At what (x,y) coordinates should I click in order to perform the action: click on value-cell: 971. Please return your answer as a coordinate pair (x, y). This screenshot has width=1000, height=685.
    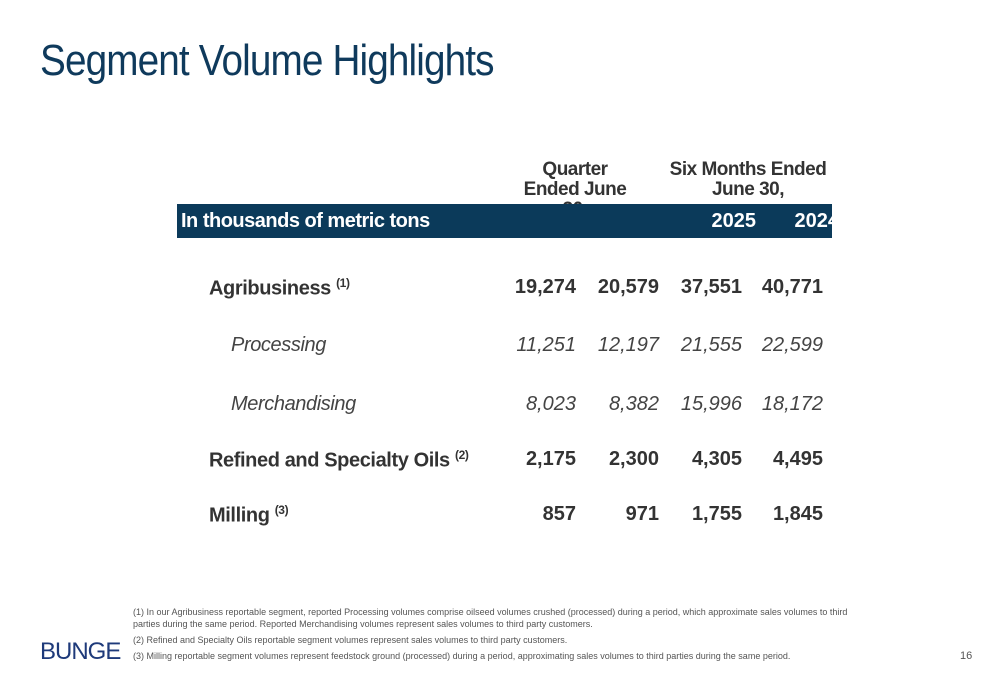
    Looking at the image, I should click on (642, 514).